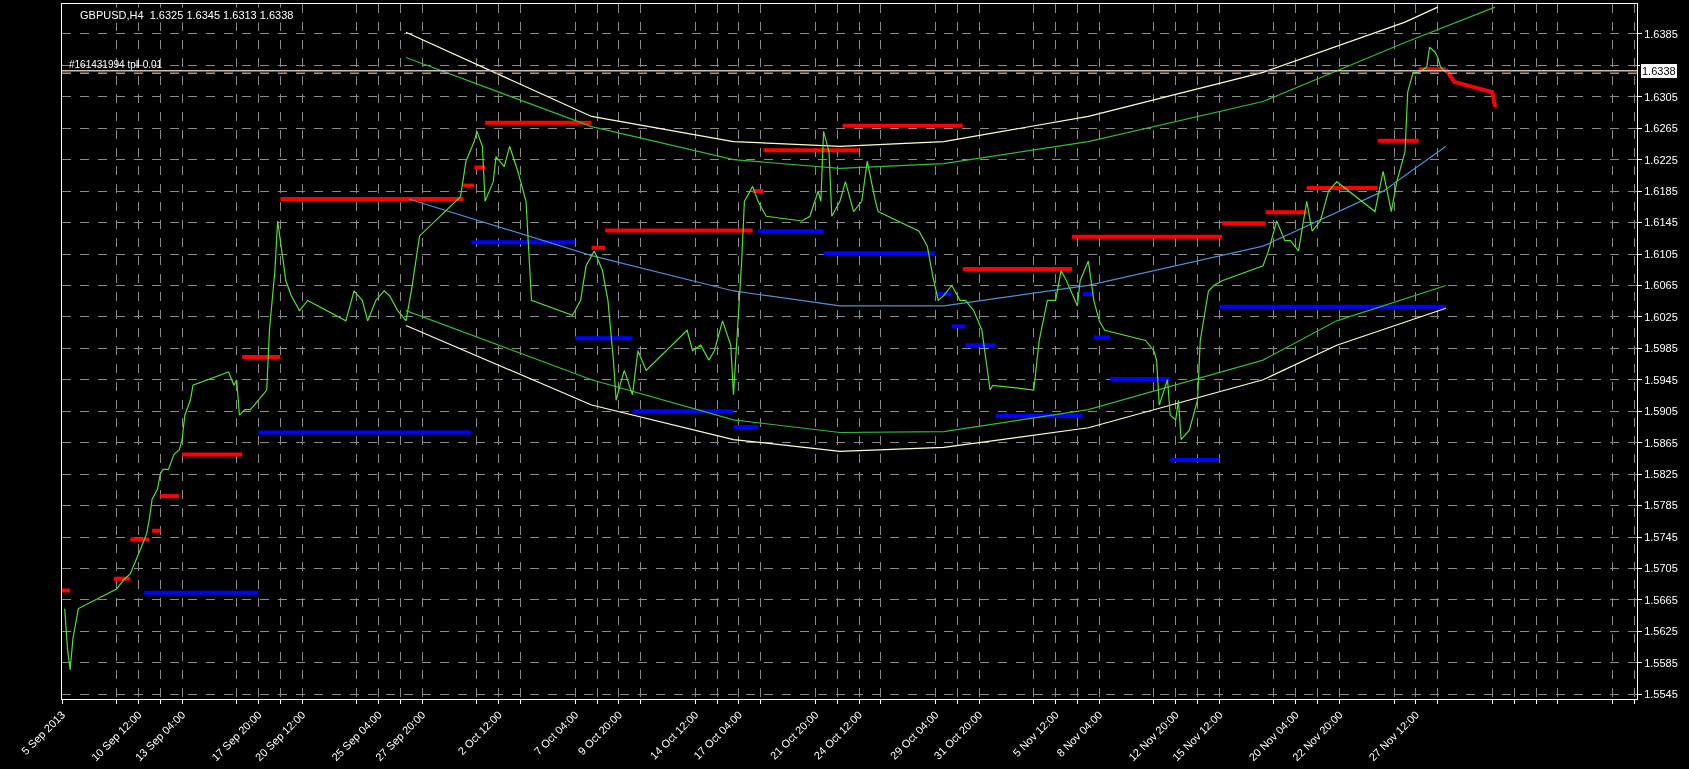  What do you see at coordinates (1661, 568) in the screenshot?
I see `y-tick-label: 1.5705` at bounding box center [1661, 568].